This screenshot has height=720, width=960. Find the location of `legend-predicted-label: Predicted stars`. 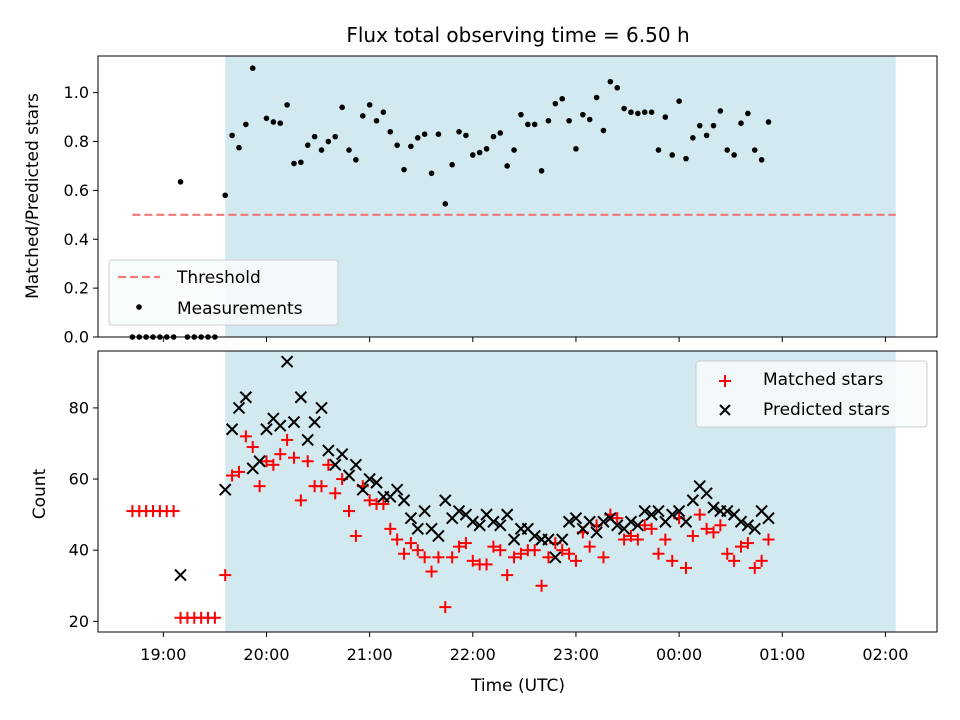

legend-predicted-label: Predicted stars is located at coordinates (826, 410).